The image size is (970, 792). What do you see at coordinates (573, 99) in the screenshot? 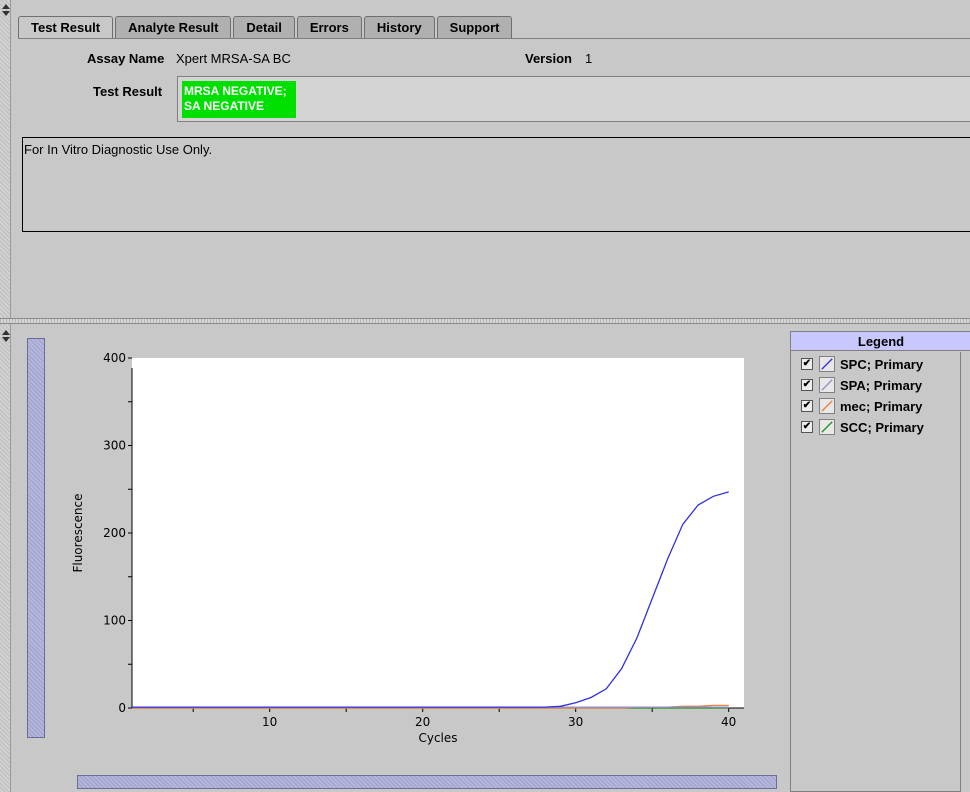
I see `test-result-field: MRSA NEGATIVE; SA NEGATIVE` at bounding box center [573, 99].